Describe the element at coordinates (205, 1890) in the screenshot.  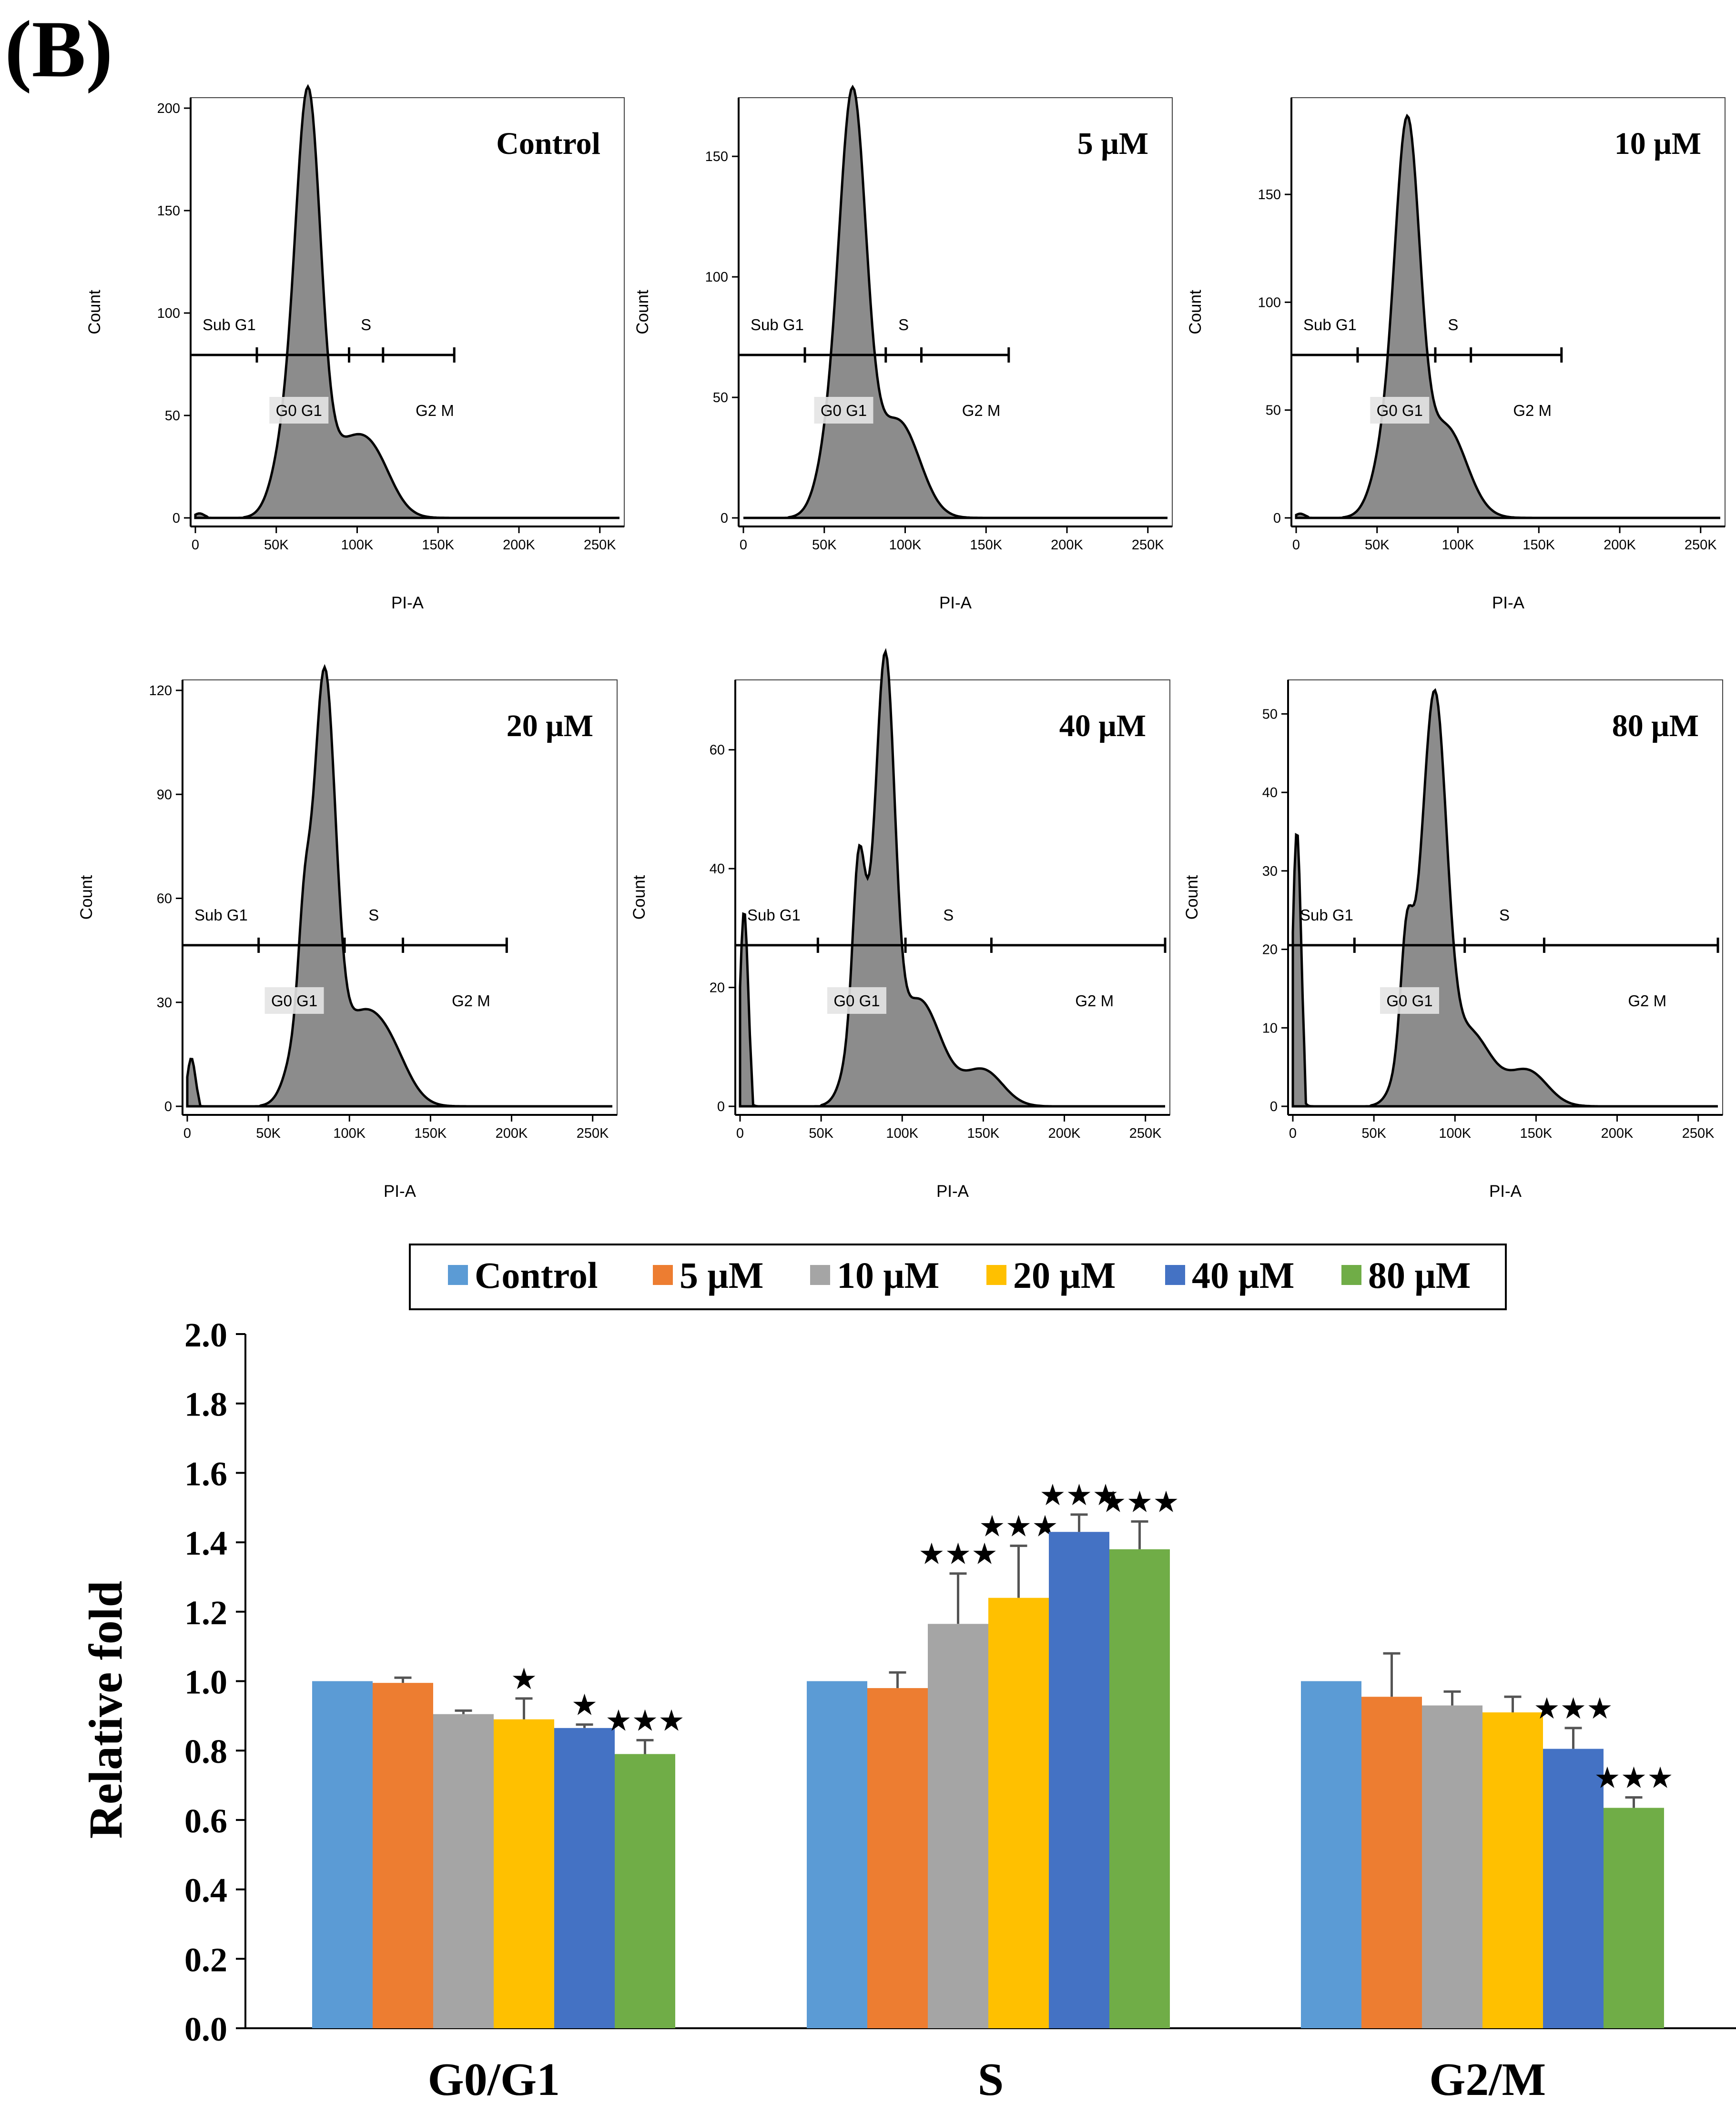
I see `y-tick-label: 0.4` at that location.